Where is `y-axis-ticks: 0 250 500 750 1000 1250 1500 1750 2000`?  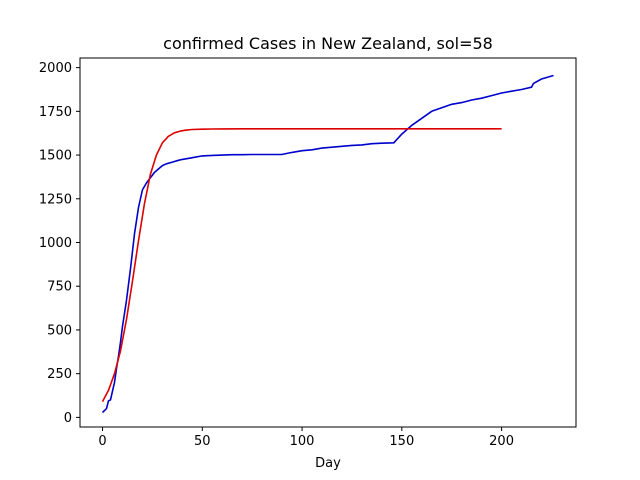
y-axis-ticks: 0 250 500 750 1000 1250 1500 1750 2000 is located at coordinates (59, 243).